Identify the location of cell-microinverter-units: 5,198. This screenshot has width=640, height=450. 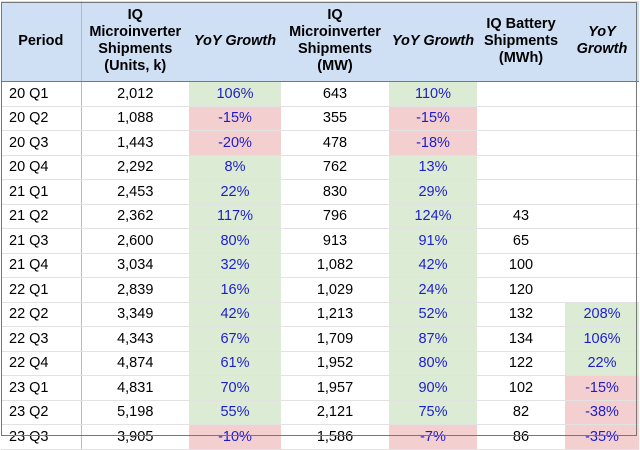
(135, 412).